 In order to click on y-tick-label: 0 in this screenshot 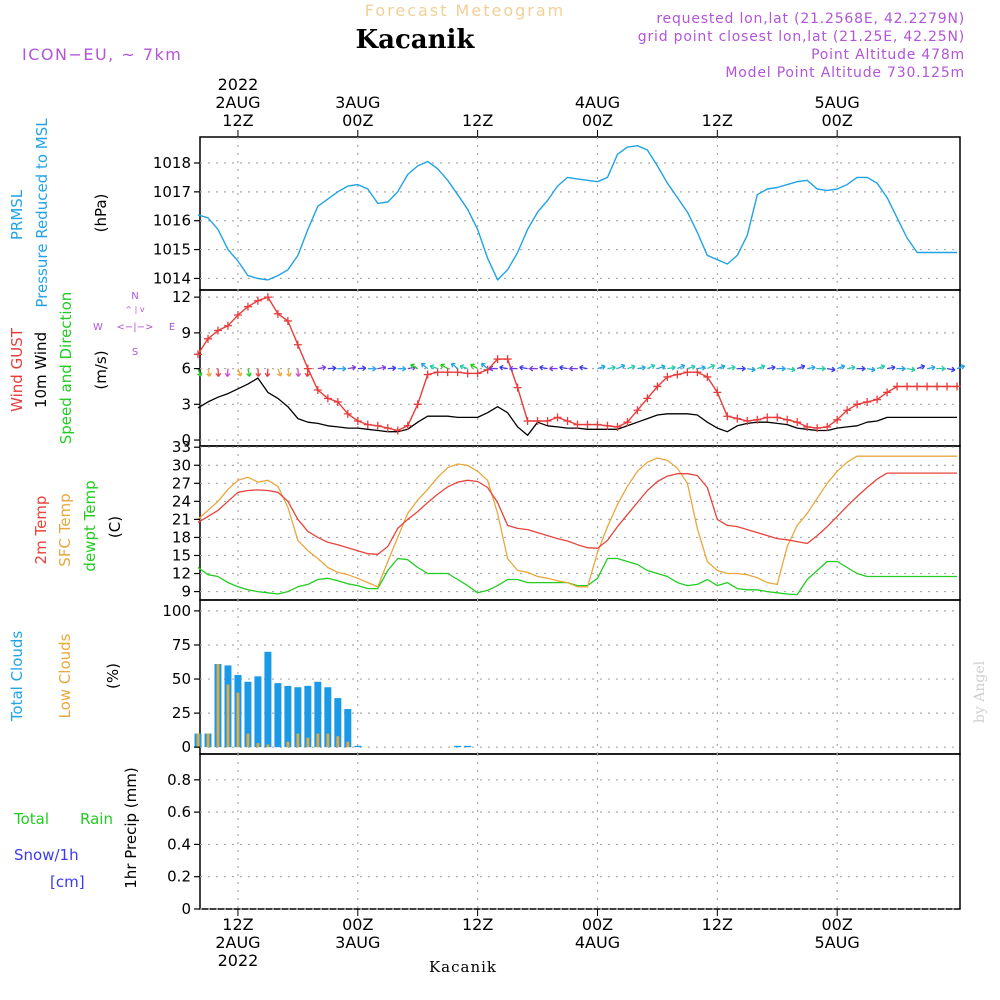, I will do `click(186, 909)`.